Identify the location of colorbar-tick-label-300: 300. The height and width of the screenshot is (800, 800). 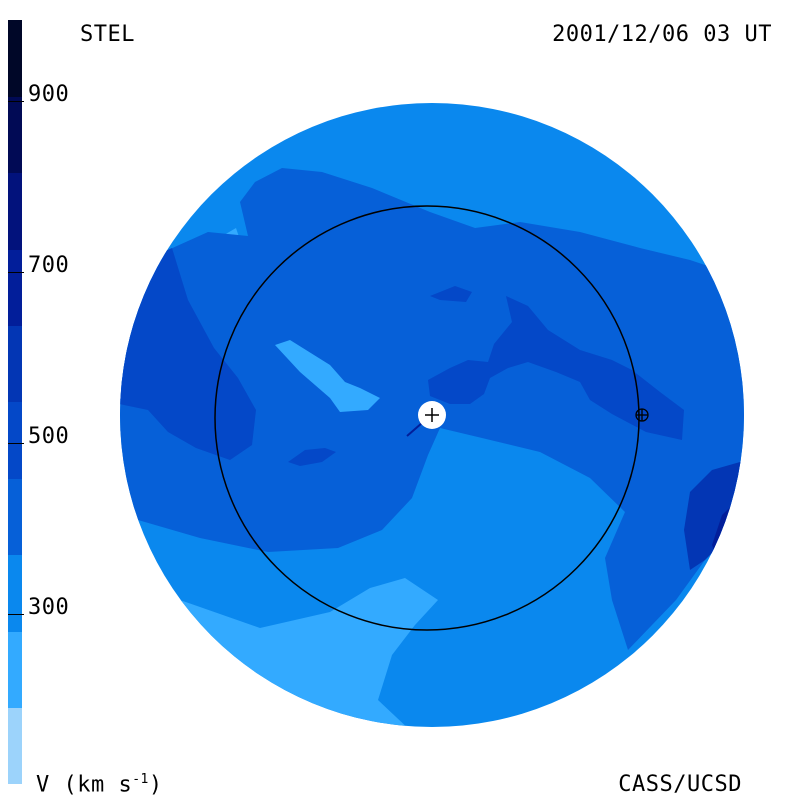
(49, 607).